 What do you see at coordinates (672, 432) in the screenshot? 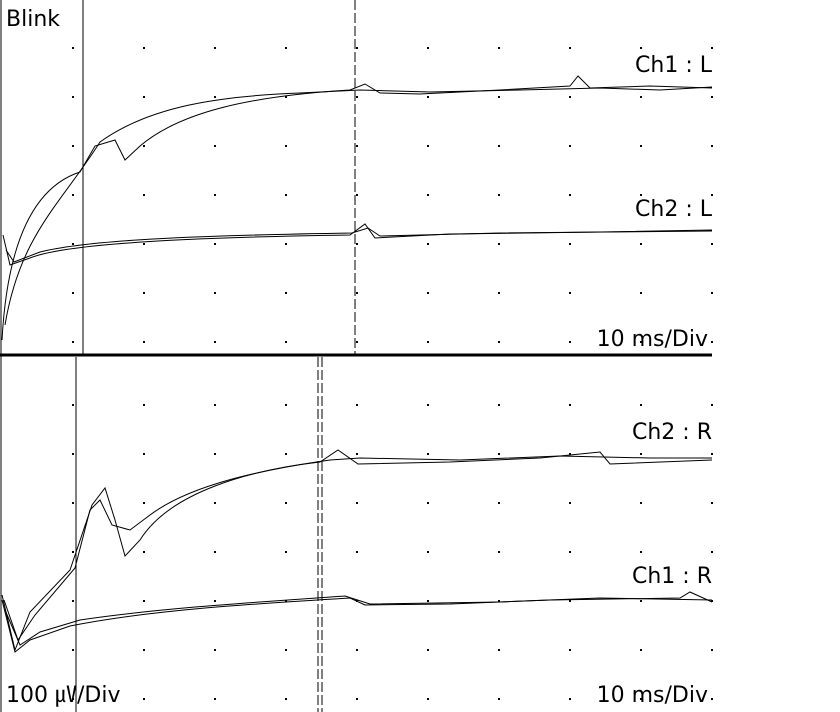
I see `trace-label: Ch2 : R` at bounding box center [672, 432].